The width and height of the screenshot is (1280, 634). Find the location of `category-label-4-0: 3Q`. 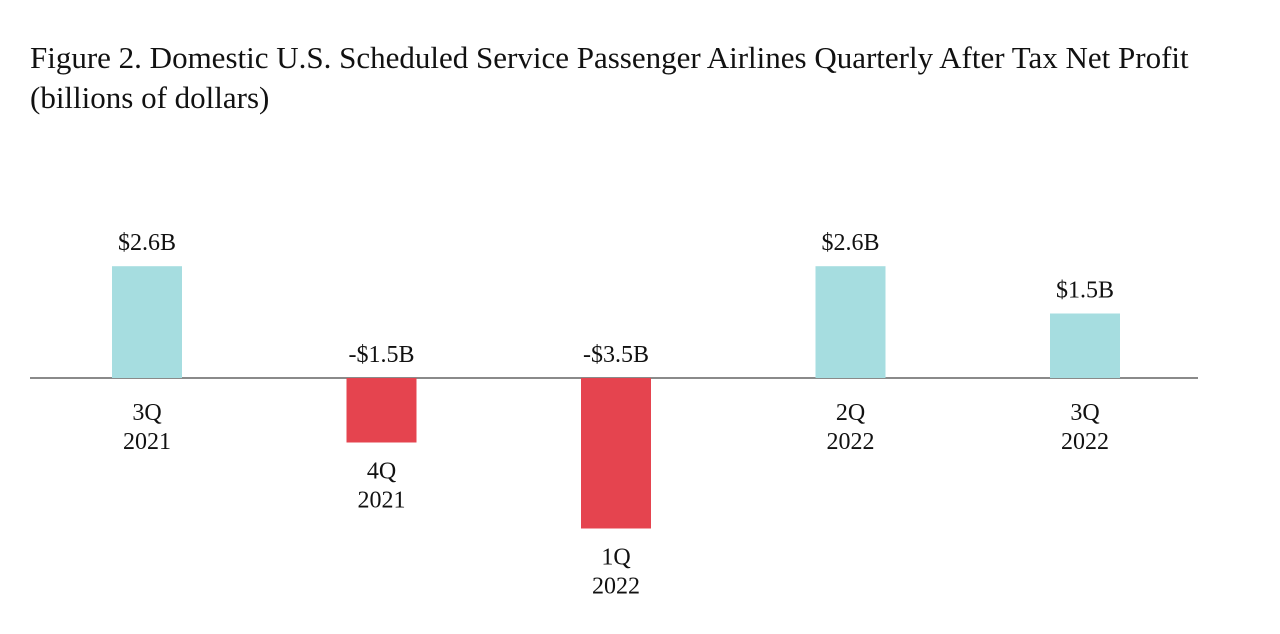

category-label-4-0: 3Q is located at coordinates (1084, 413).